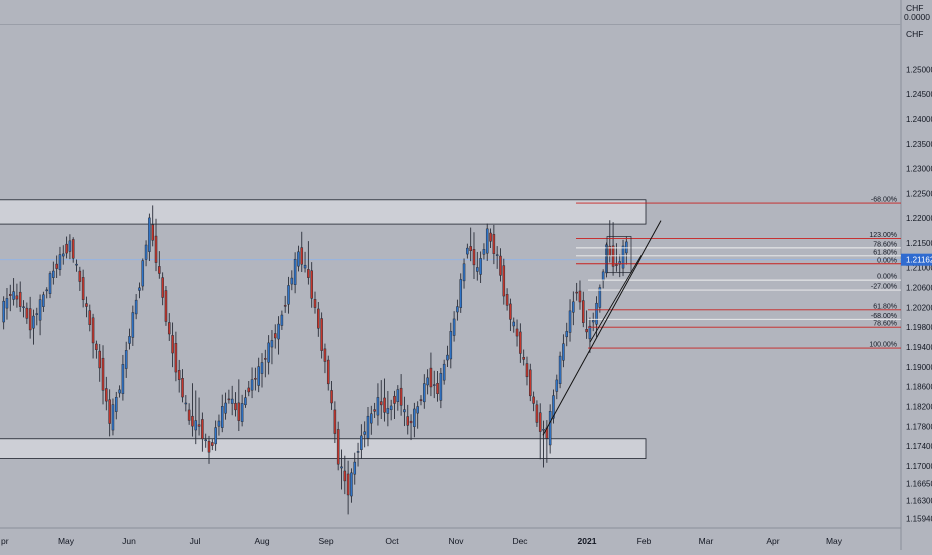 Image resolution: width=932 pixels, height=555 pixels. I want to click on resistance-zone, so click(323, 212).